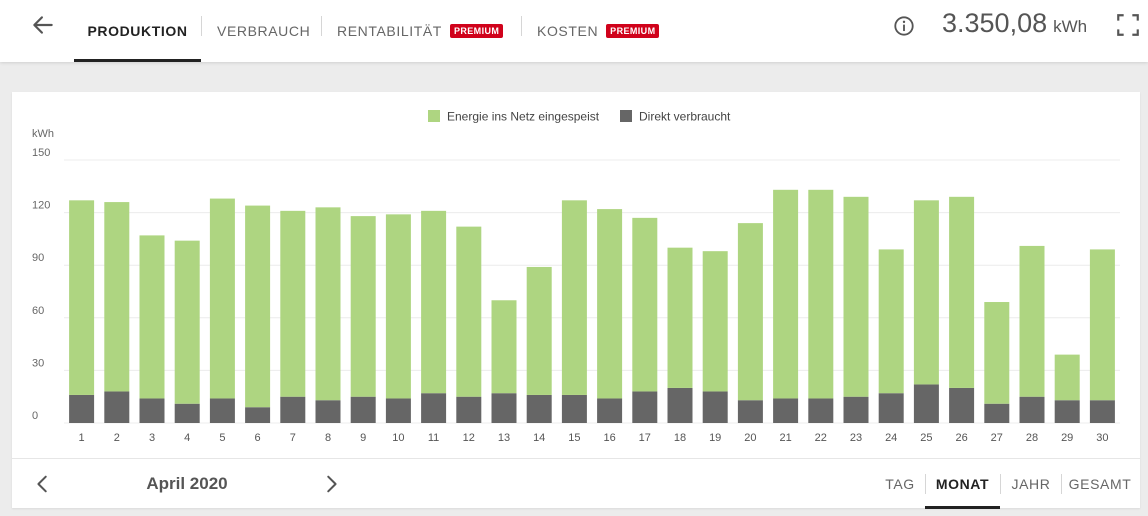 Image resolution: width=1148 pixels, height=516 pixels. I want to click on x-tick-label: 27, so click(997, 438).